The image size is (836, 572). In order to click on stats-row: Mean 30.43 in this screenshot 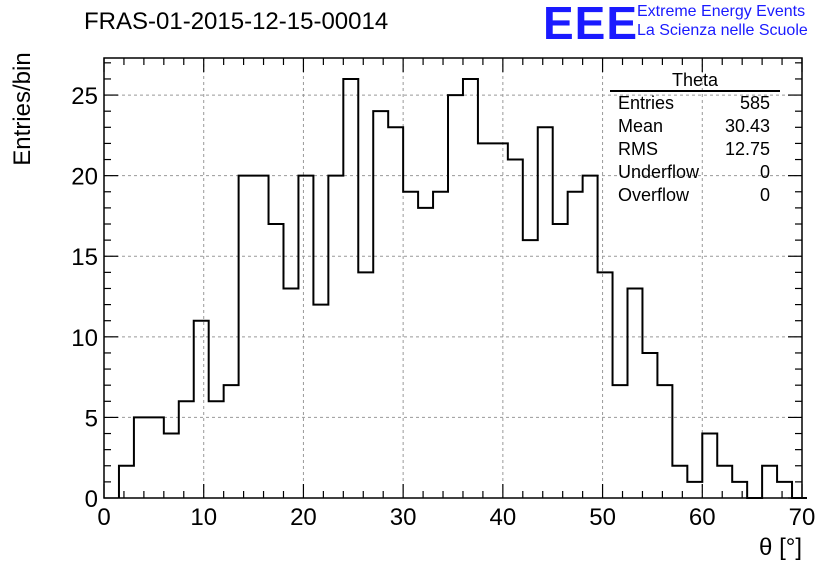, I will do `click(695, 126)`.